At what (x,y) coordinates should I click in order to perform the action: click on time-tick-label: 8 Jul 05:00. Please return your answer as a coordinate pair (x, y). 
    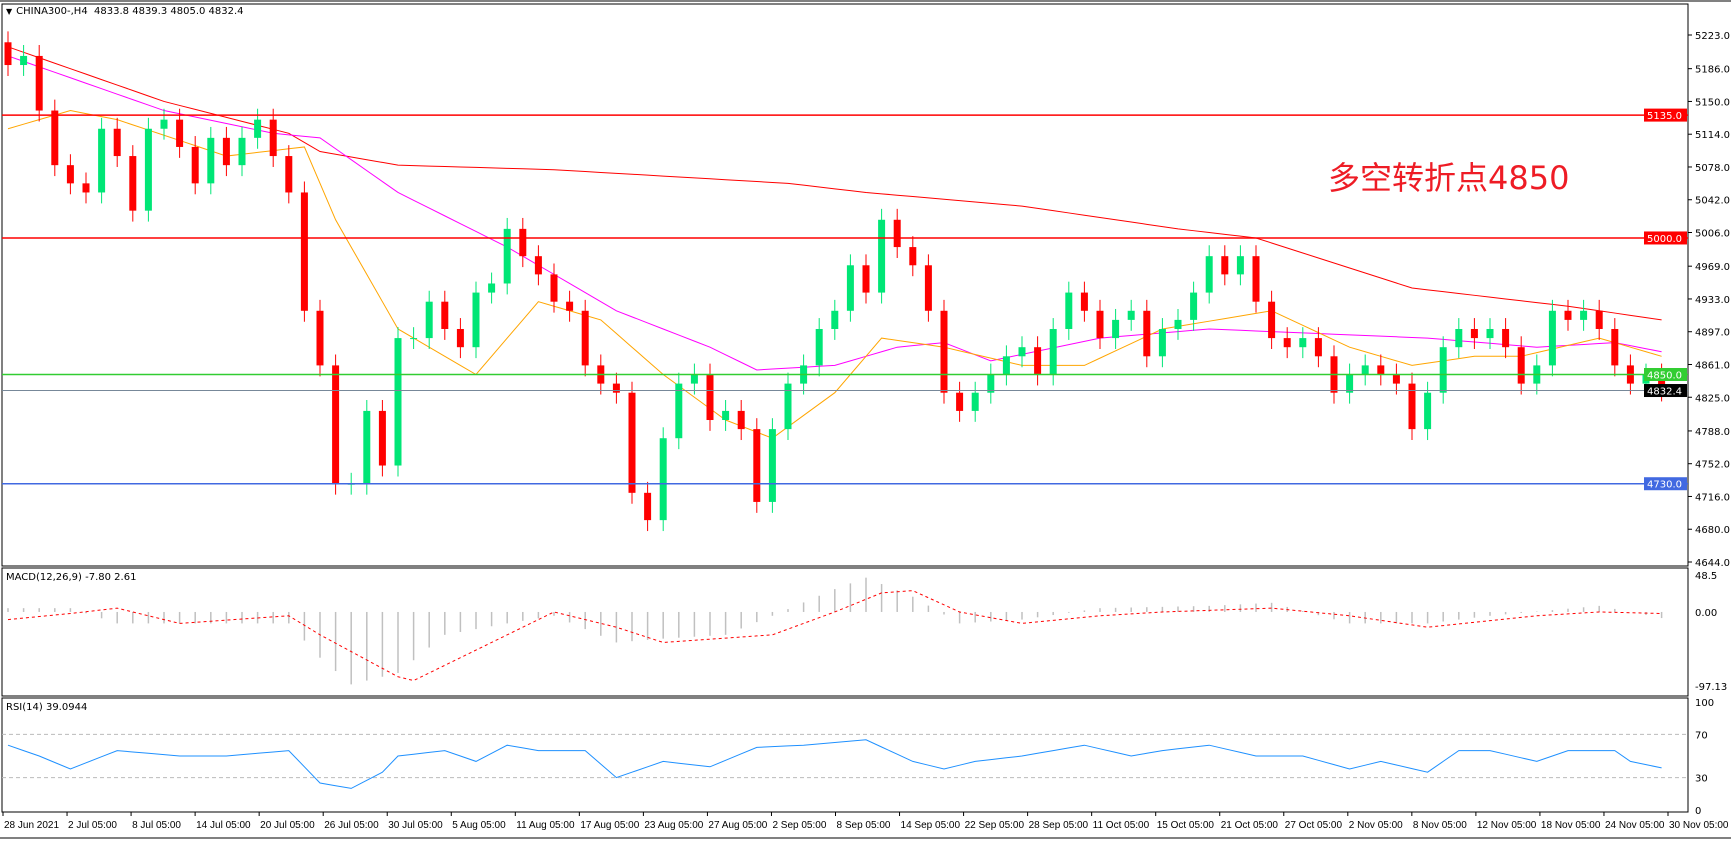
    Looking at the image, I should click on (156, 825).